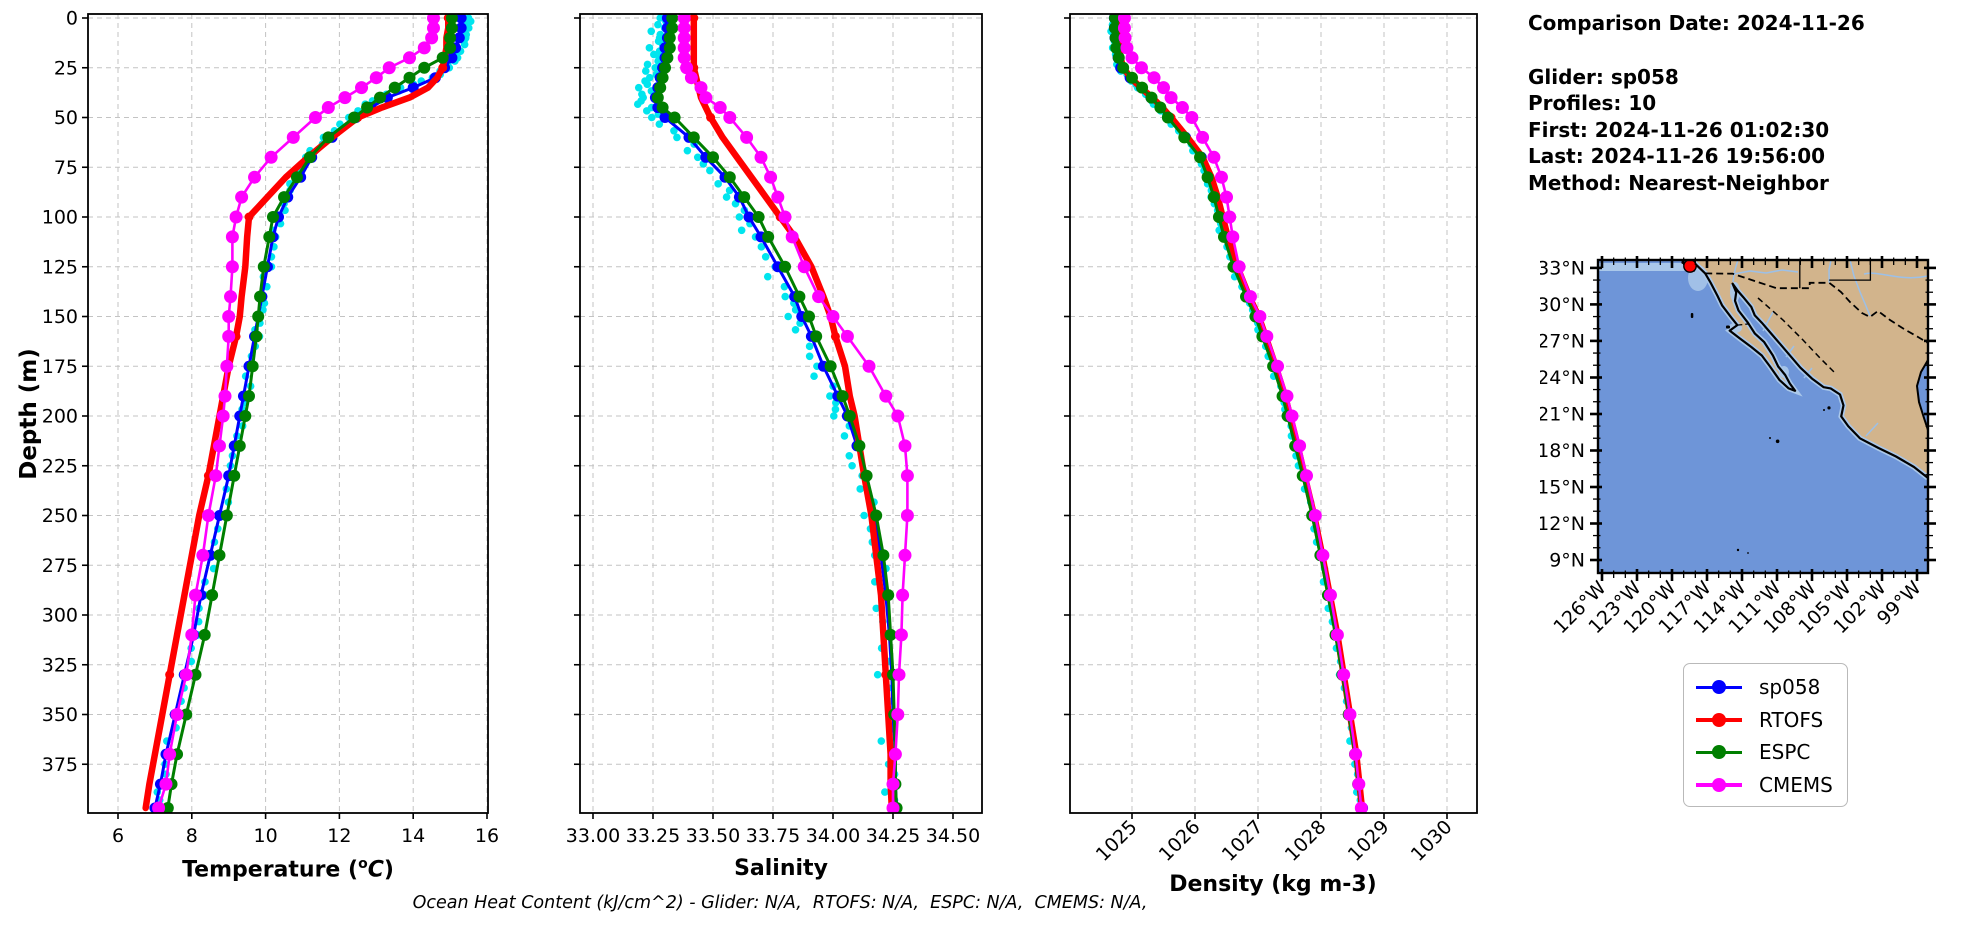  What do you see at coordinates (773, 836) in the screenshot?
I see `x-tick-label: 33.75` at bounding box center [773, 836].